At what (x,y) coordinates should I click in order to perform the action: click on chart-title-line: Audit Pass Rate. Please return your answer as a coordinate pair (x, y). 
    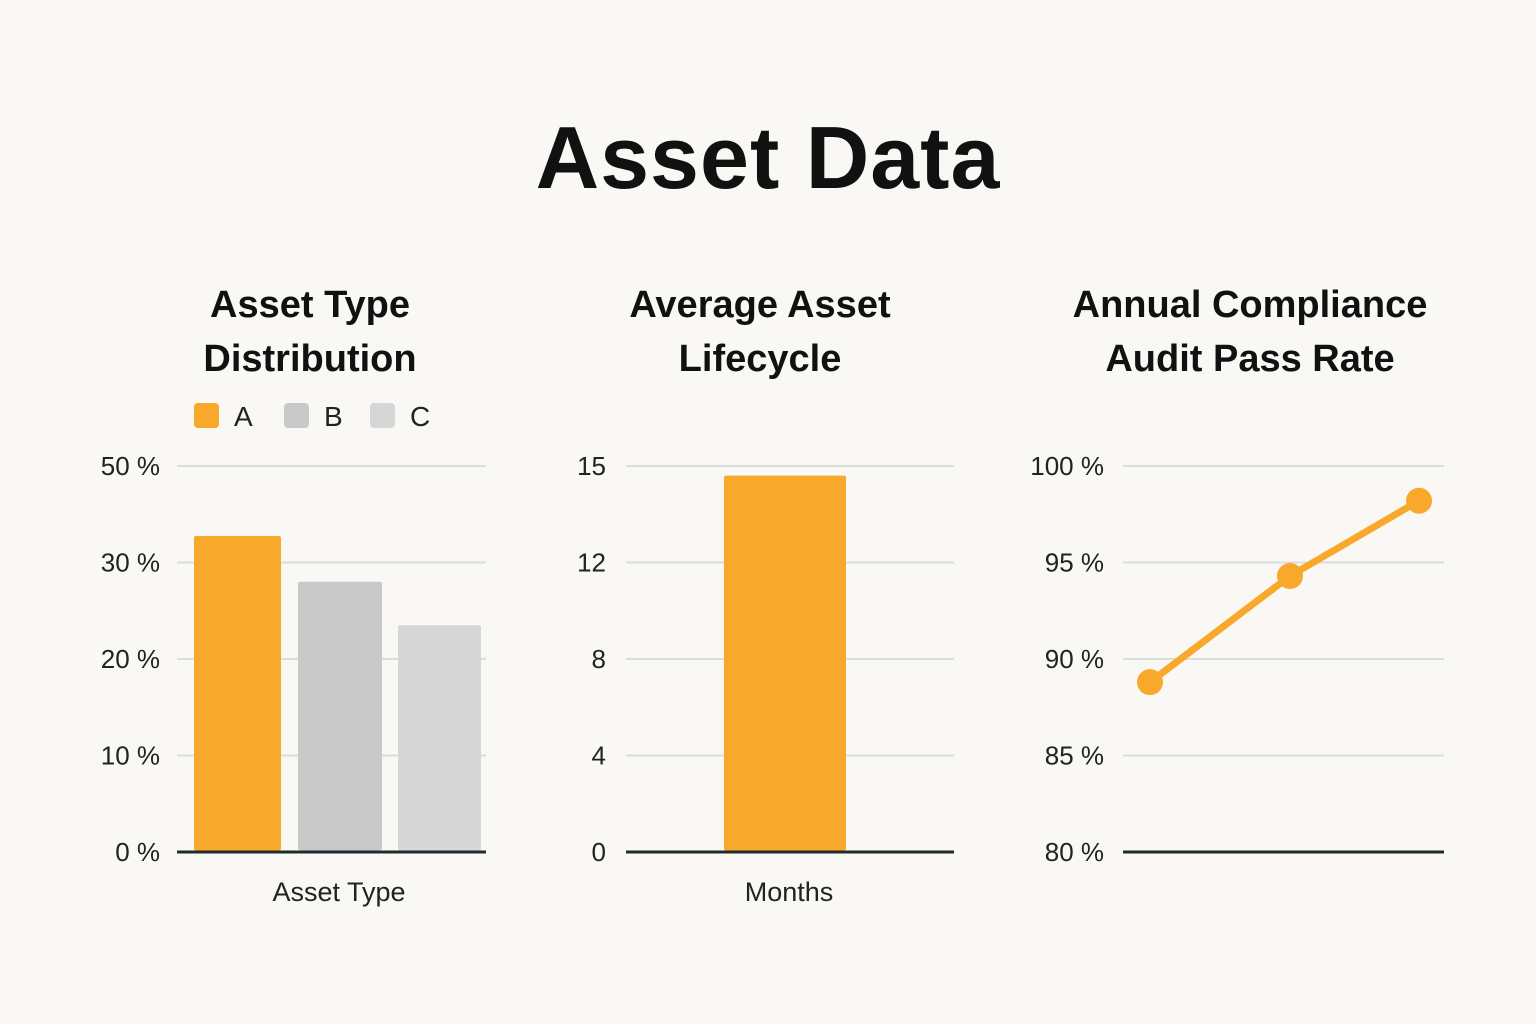
    Looking at the image, I should click on (1250, 359).